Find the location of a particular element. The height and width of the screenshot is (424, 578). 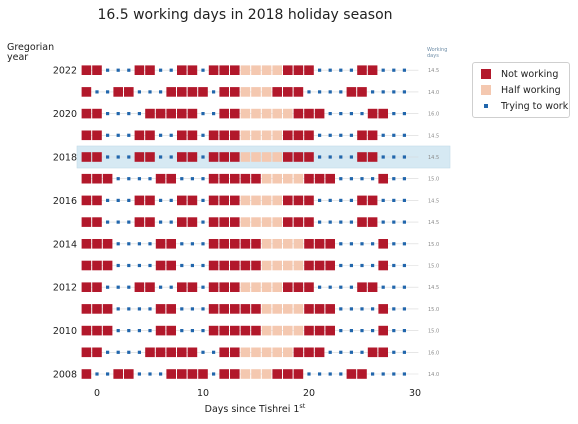

year-row-2022 is located at coordinates (250, 70).